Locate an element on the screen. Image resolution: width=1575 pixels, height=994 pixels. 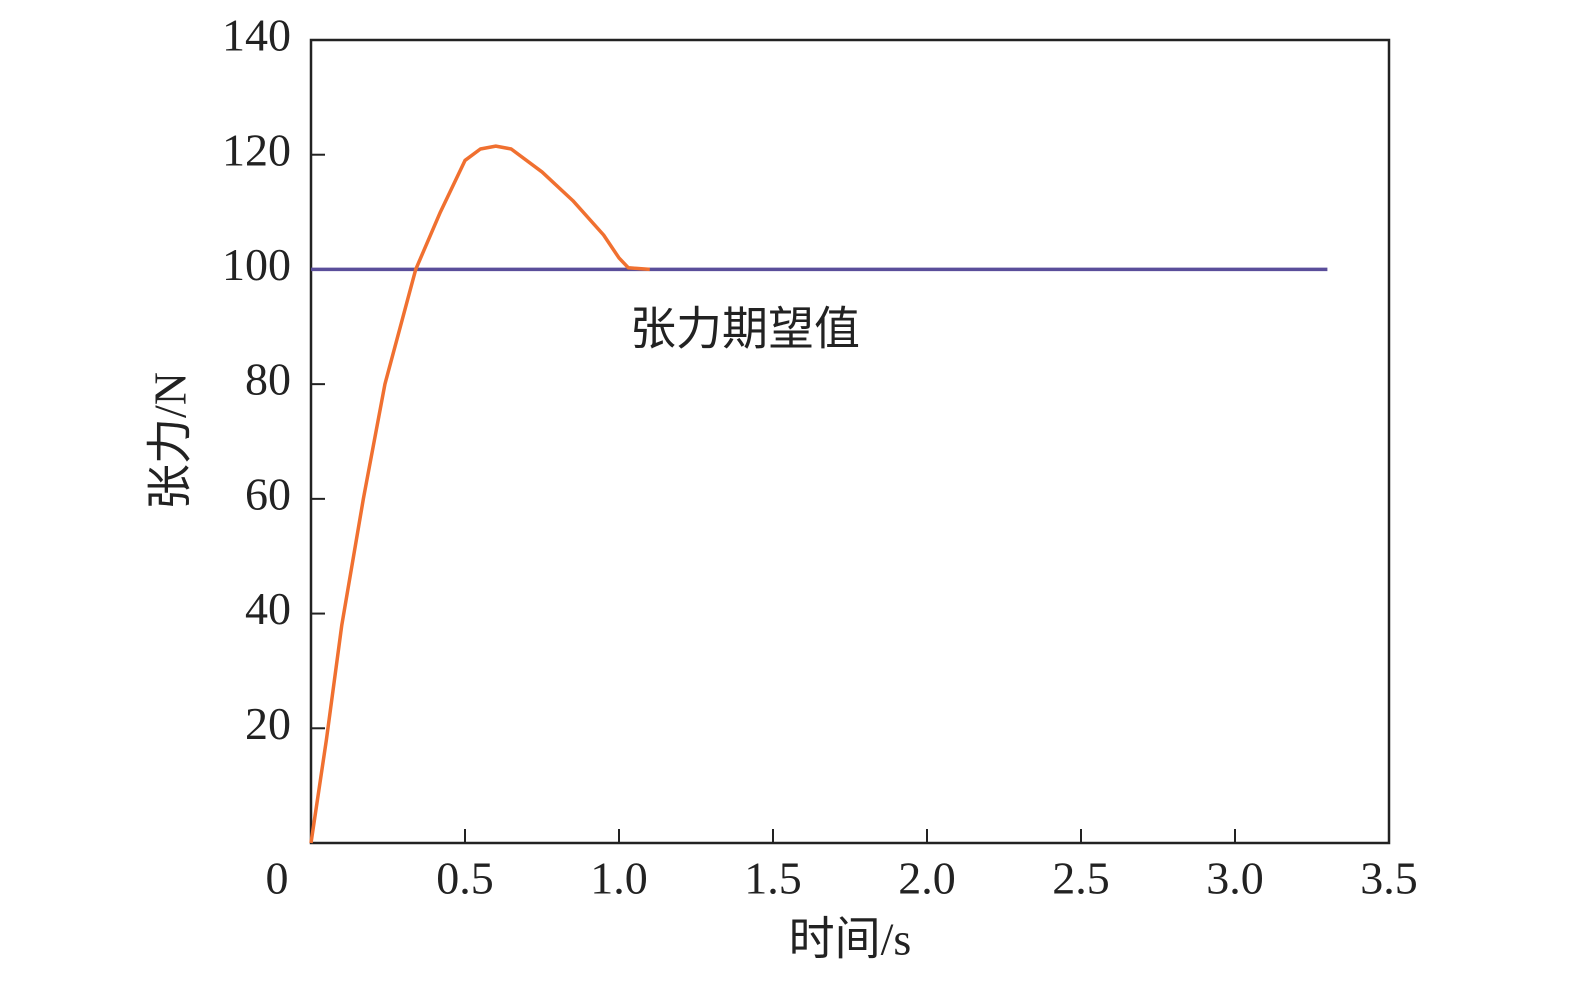
y-tick-label: 140 is located at coordinates (256, 35).